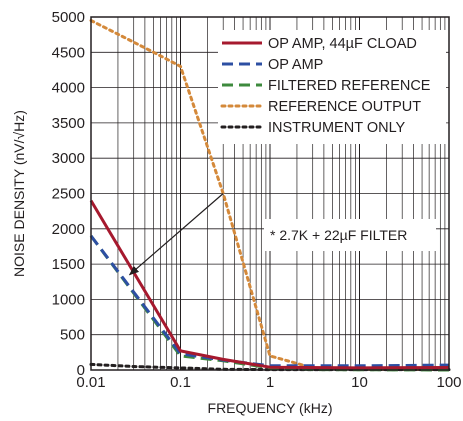 The width and height of the screenshot is (463, 421). What do you see at coordinates (72, 335) in the screenshot?
I see `y-tick-label-1: 500` at bounding box center [72, 335].